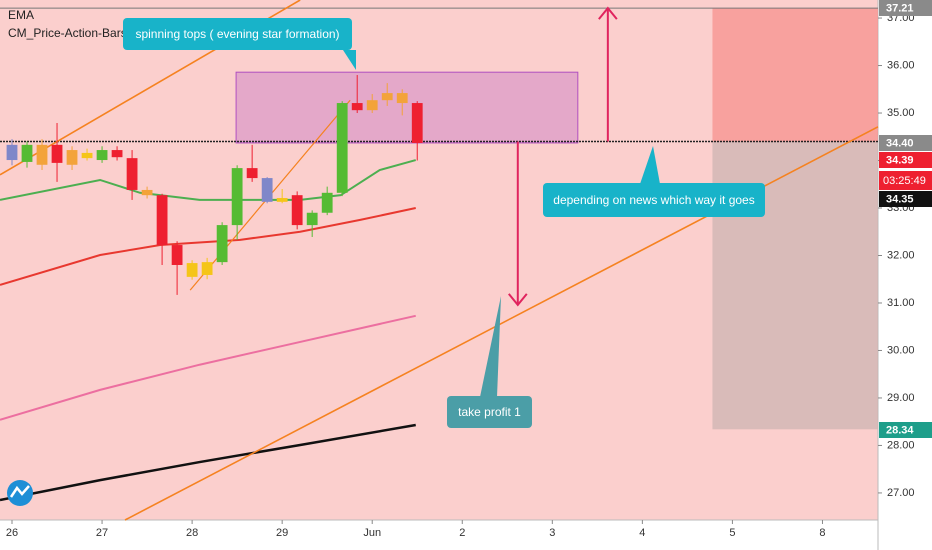  What do you see at coordinates (462, 533) in the screenshot?
I see `x-tick-label: 2` at bounding box center [462, 533].